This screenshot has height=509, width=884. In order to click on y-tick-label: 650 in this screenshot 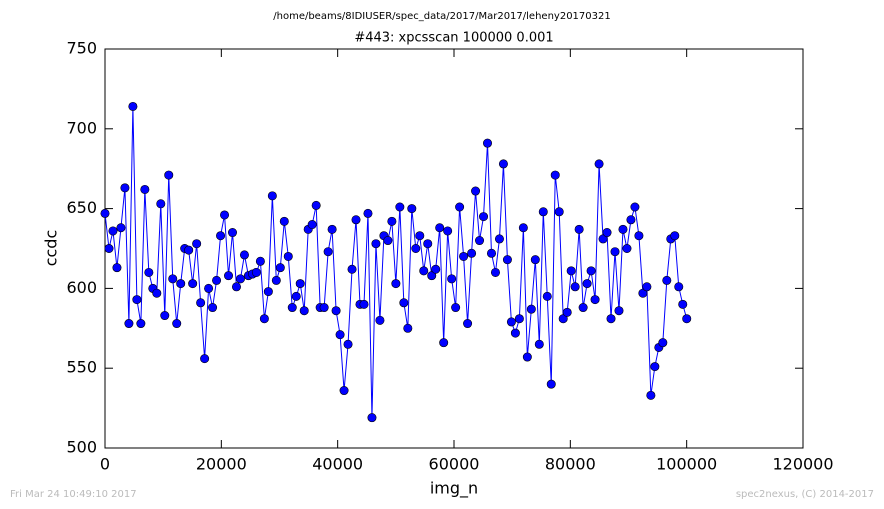, I will do `click(81, 207)`.